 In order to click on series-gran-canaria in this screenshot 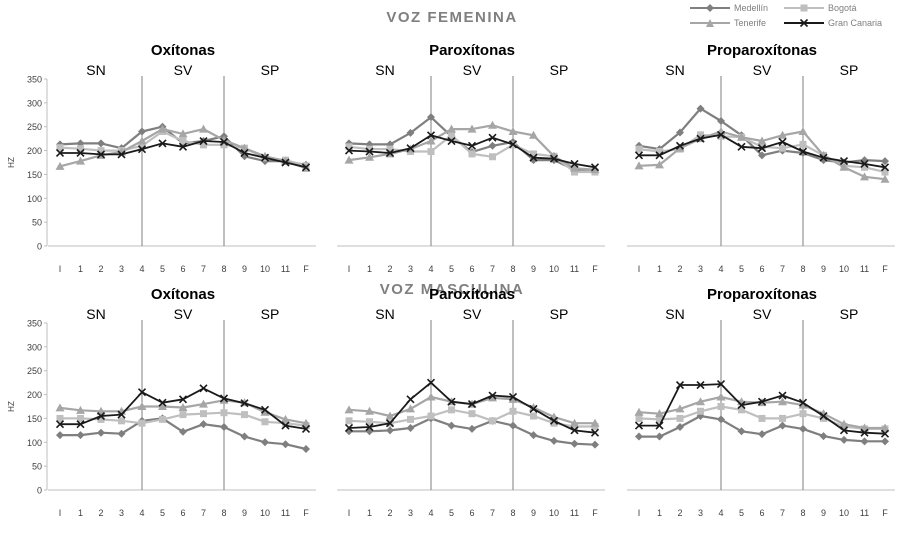, I will do `click(183, 154)`.